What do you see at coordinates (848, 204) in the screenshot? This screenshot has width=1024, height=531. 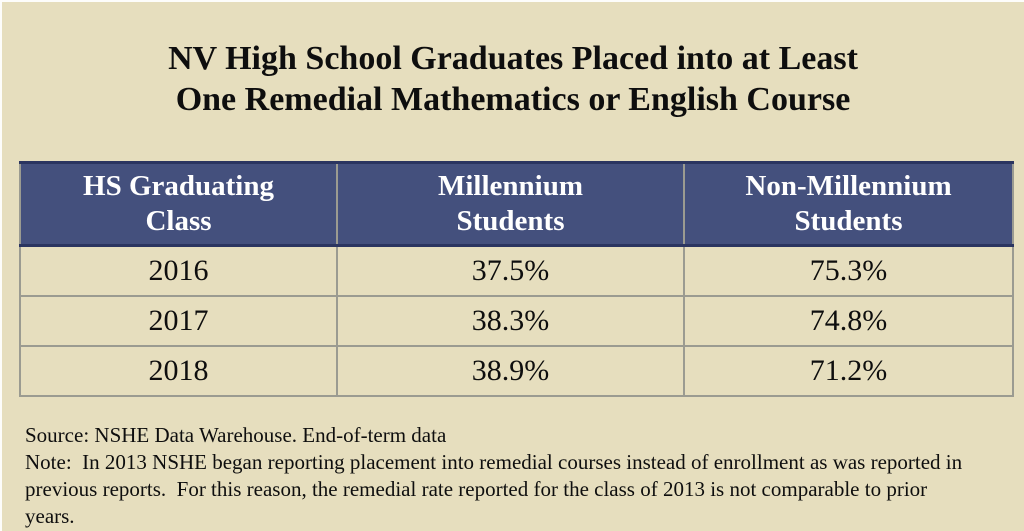 I see `column-header-non-millennium-students: Non-Millennium Students` at bounding box center [848, 204].